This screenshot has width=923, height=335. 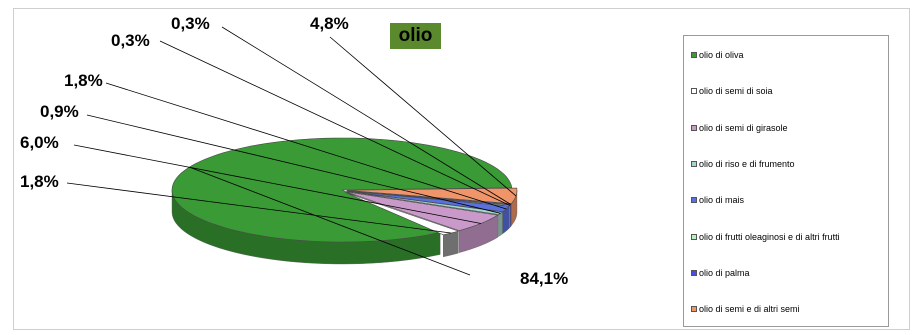 What do you see at coordinates (749, 309) in the screenshot?
I see `legend-label-7: olio di semi e di altri semi` at bounding box center [749, 309].